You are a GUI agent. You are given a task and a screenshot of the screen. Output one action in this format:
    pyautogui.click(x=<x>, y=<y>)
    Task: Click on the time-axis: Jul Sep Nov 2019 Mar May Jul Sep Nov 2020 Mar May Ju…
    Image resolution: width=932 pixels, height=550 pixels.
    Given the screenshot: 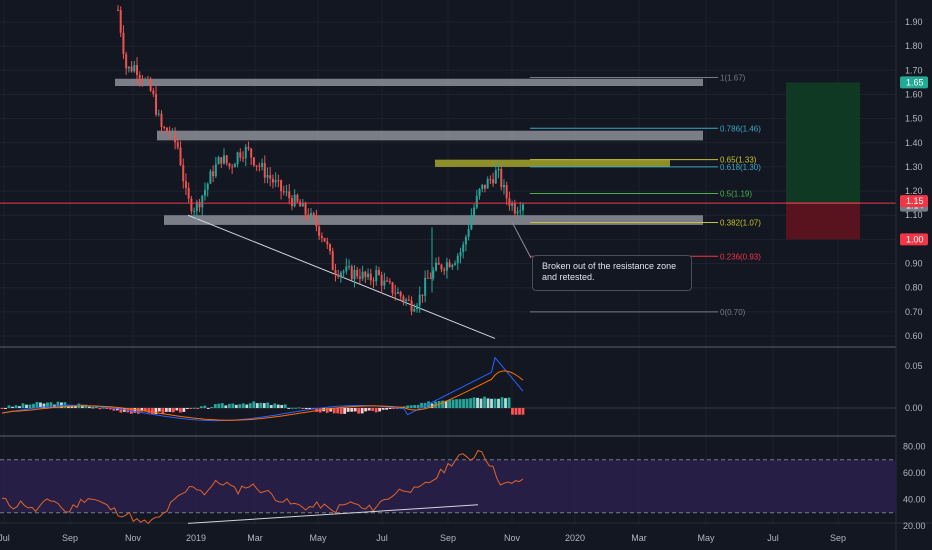 What is the action you would take?
    pyautogui.click(x=423, y=538)
    